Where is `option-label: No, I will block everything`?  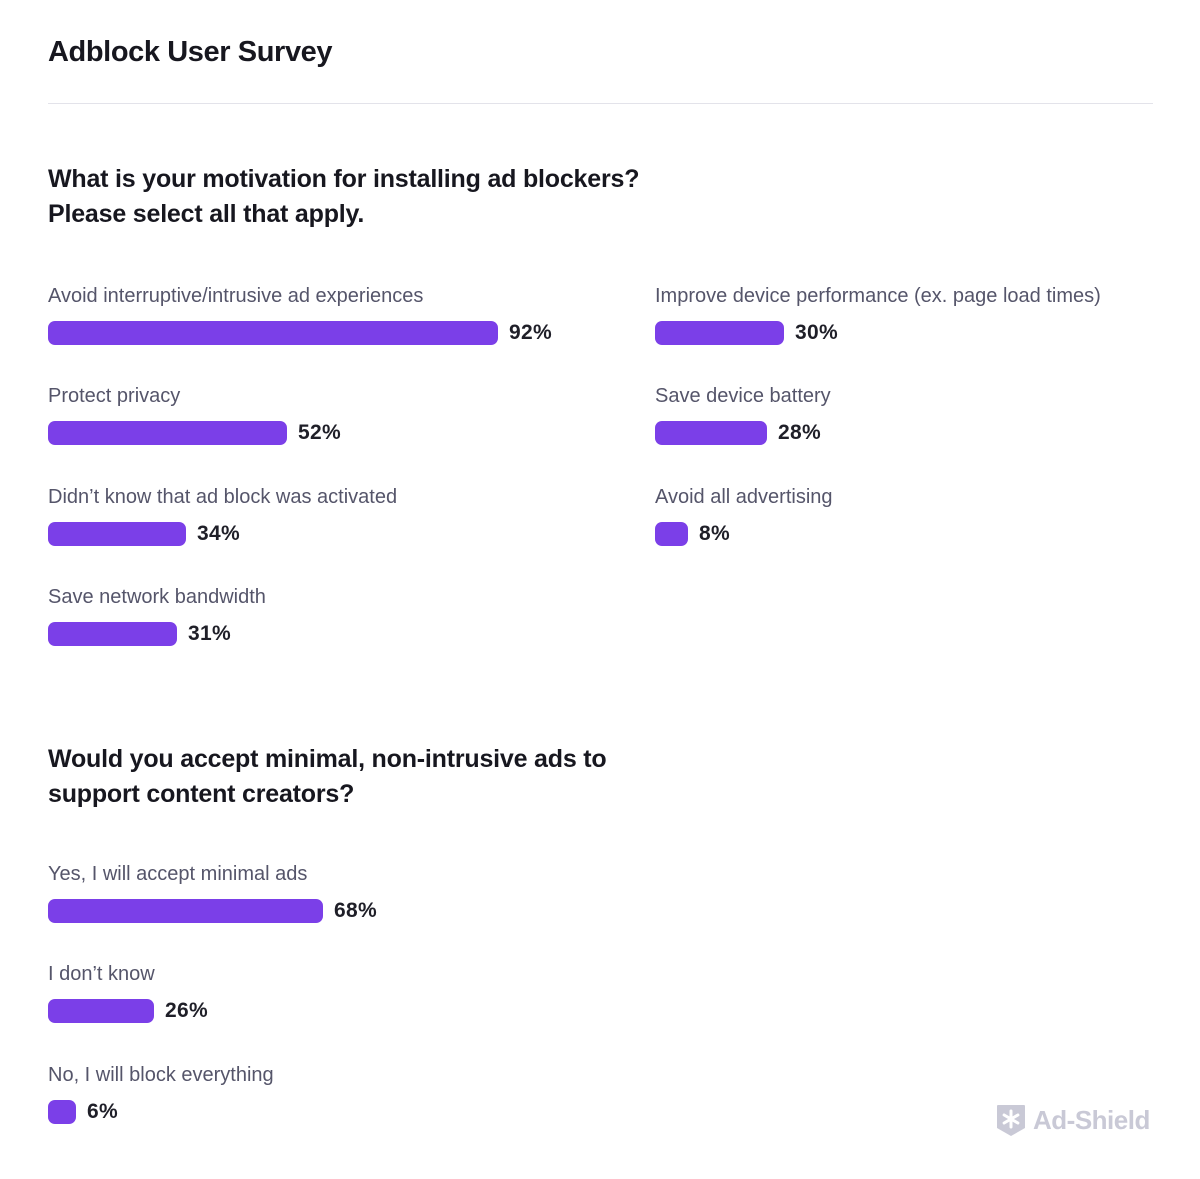
option-label: No, I will block everything is located at coordinates (161, 1075).